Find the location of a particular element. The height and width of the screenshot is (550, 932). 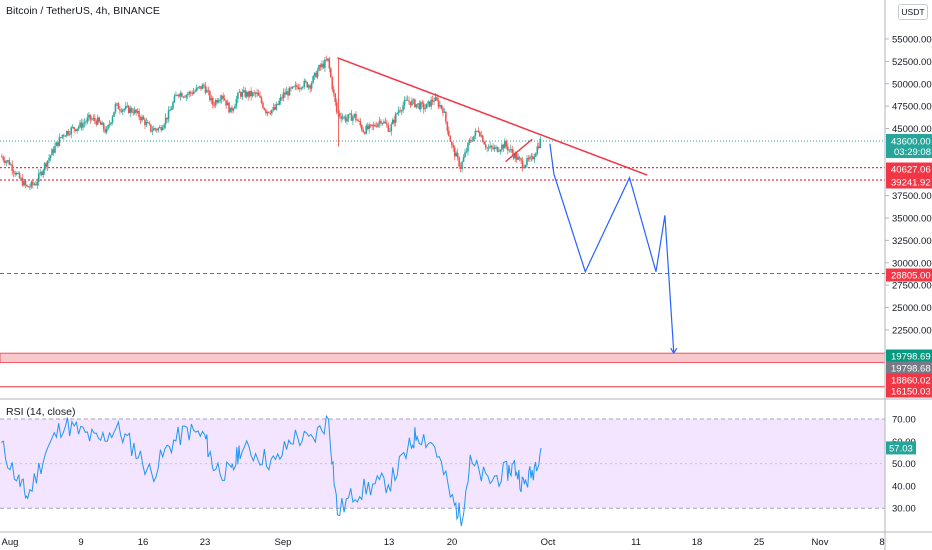

rsi-tick-label: 40.00 is located at coordinates (904, 486).